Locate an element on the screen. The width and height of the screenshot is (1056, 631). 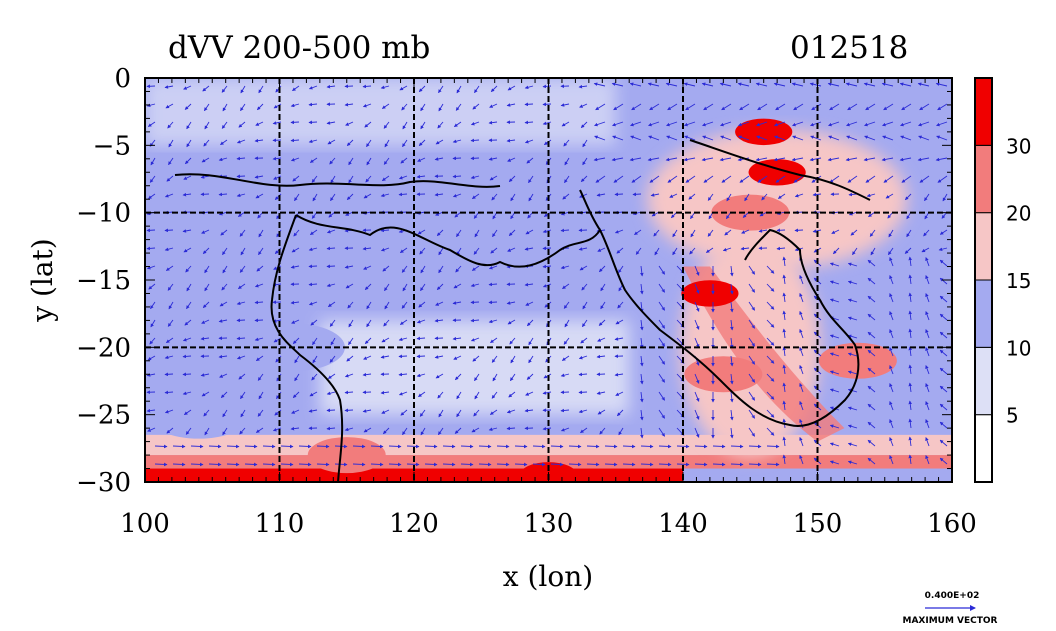
x-tick-label: 110 is located at coordinates (280, 524).